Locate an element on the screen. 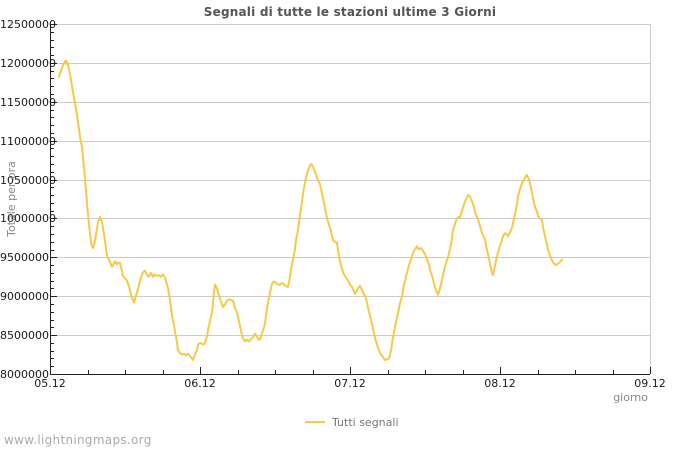  legend-label: Tutti segnali is located at coordinates (365, 422).